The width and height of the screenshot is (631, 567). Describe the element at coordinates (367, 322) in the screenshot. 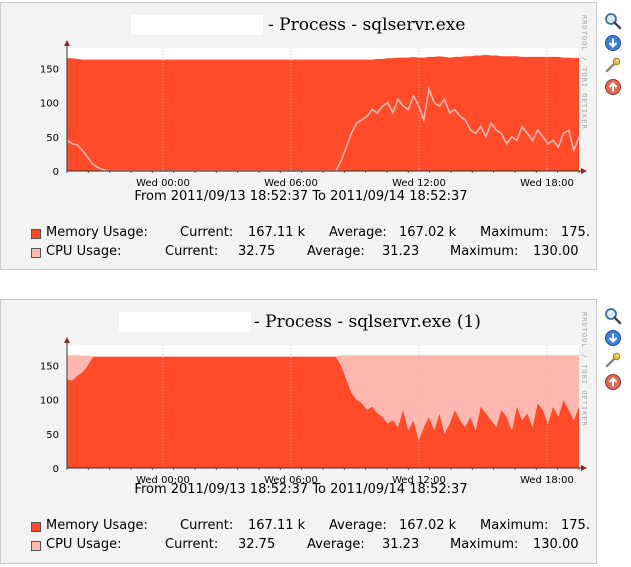

I see `graph-title-text: - Process - sqlservr.exe (1)` at that location.